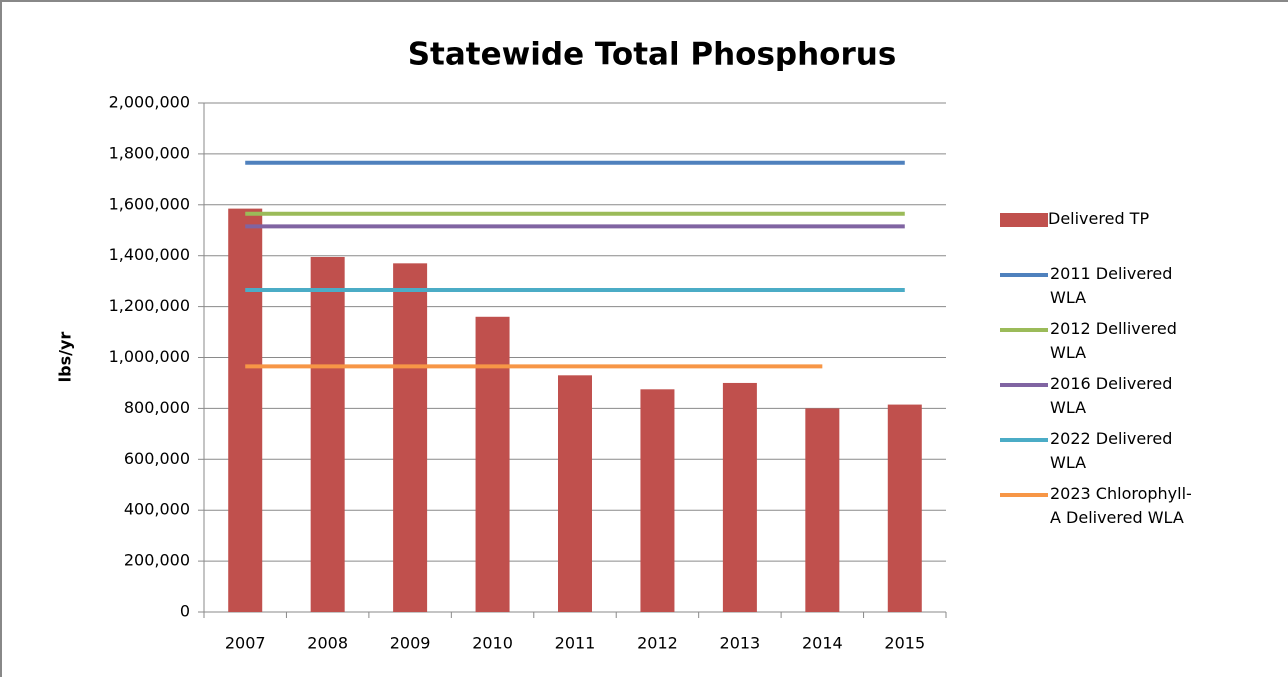 This screenshot has width=1288, height=677. What do you see at coordinates (149, 356) in the screenshot?
I see `y-tick-label: 1,000,000` at bounding box center [149, 356].